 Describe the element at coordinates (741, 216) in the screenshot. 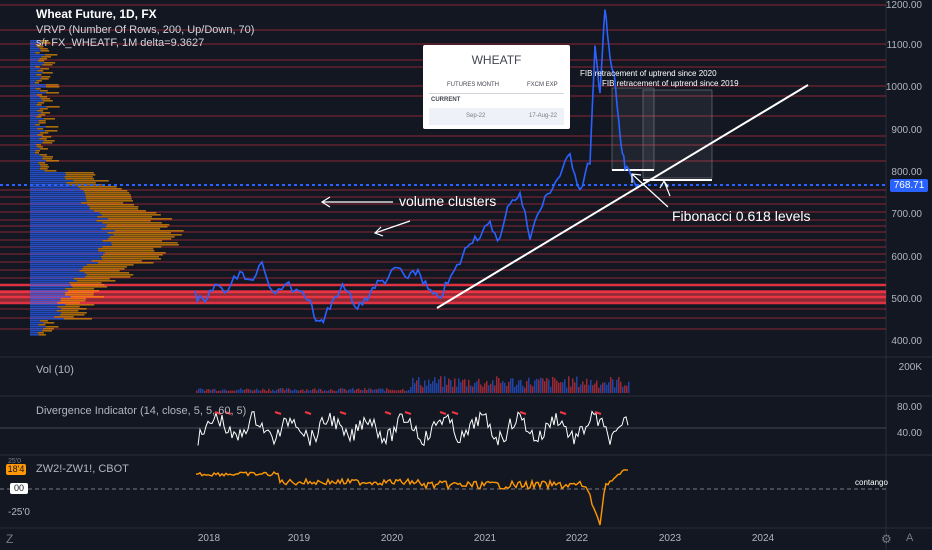

I see `fibonacci-levels-label: Fibonacci 0.618 levels` at that location.